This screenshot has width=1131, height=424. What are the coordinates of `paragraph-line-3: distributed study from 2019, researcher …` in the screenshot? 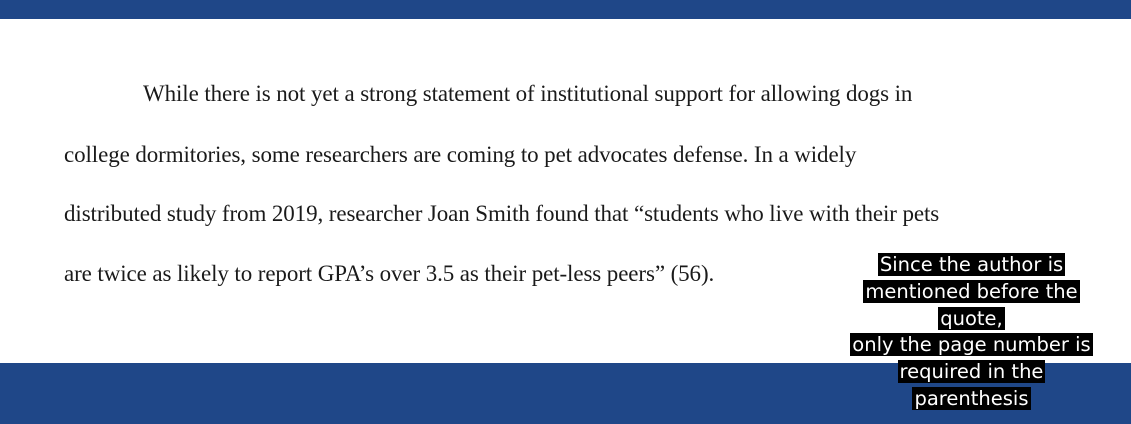 It's located at (502, 213).